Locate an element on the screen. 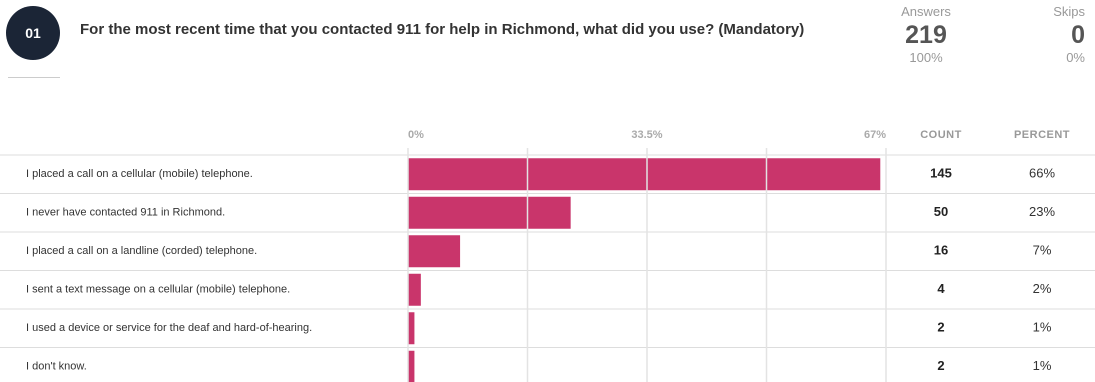 The height and width of the screenshot is (382, 1095). answers-percent: 100% is located at coordinates (926, 57).